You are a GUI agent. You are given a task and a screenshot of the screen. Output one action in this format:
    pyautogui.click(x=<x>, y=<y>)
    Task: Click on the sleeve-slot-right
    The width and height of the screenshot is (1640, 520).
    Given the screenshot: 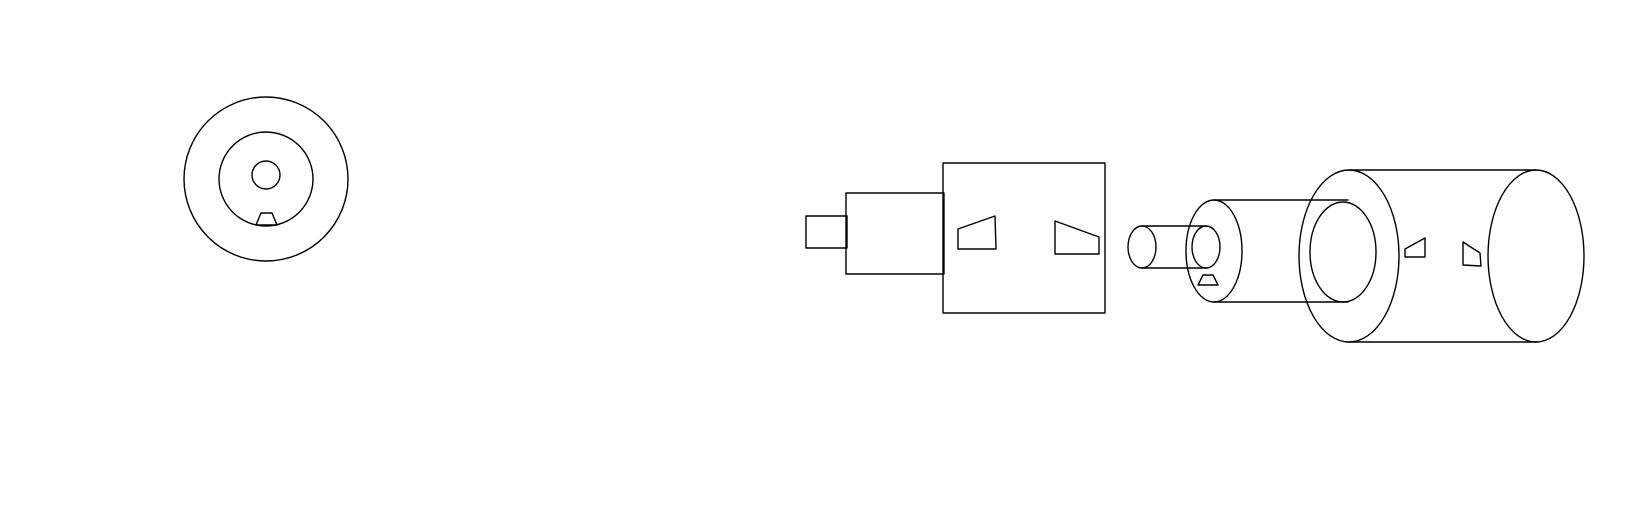 What is the action you would take?
    pyautogui.click(x=1472, y=254)
    